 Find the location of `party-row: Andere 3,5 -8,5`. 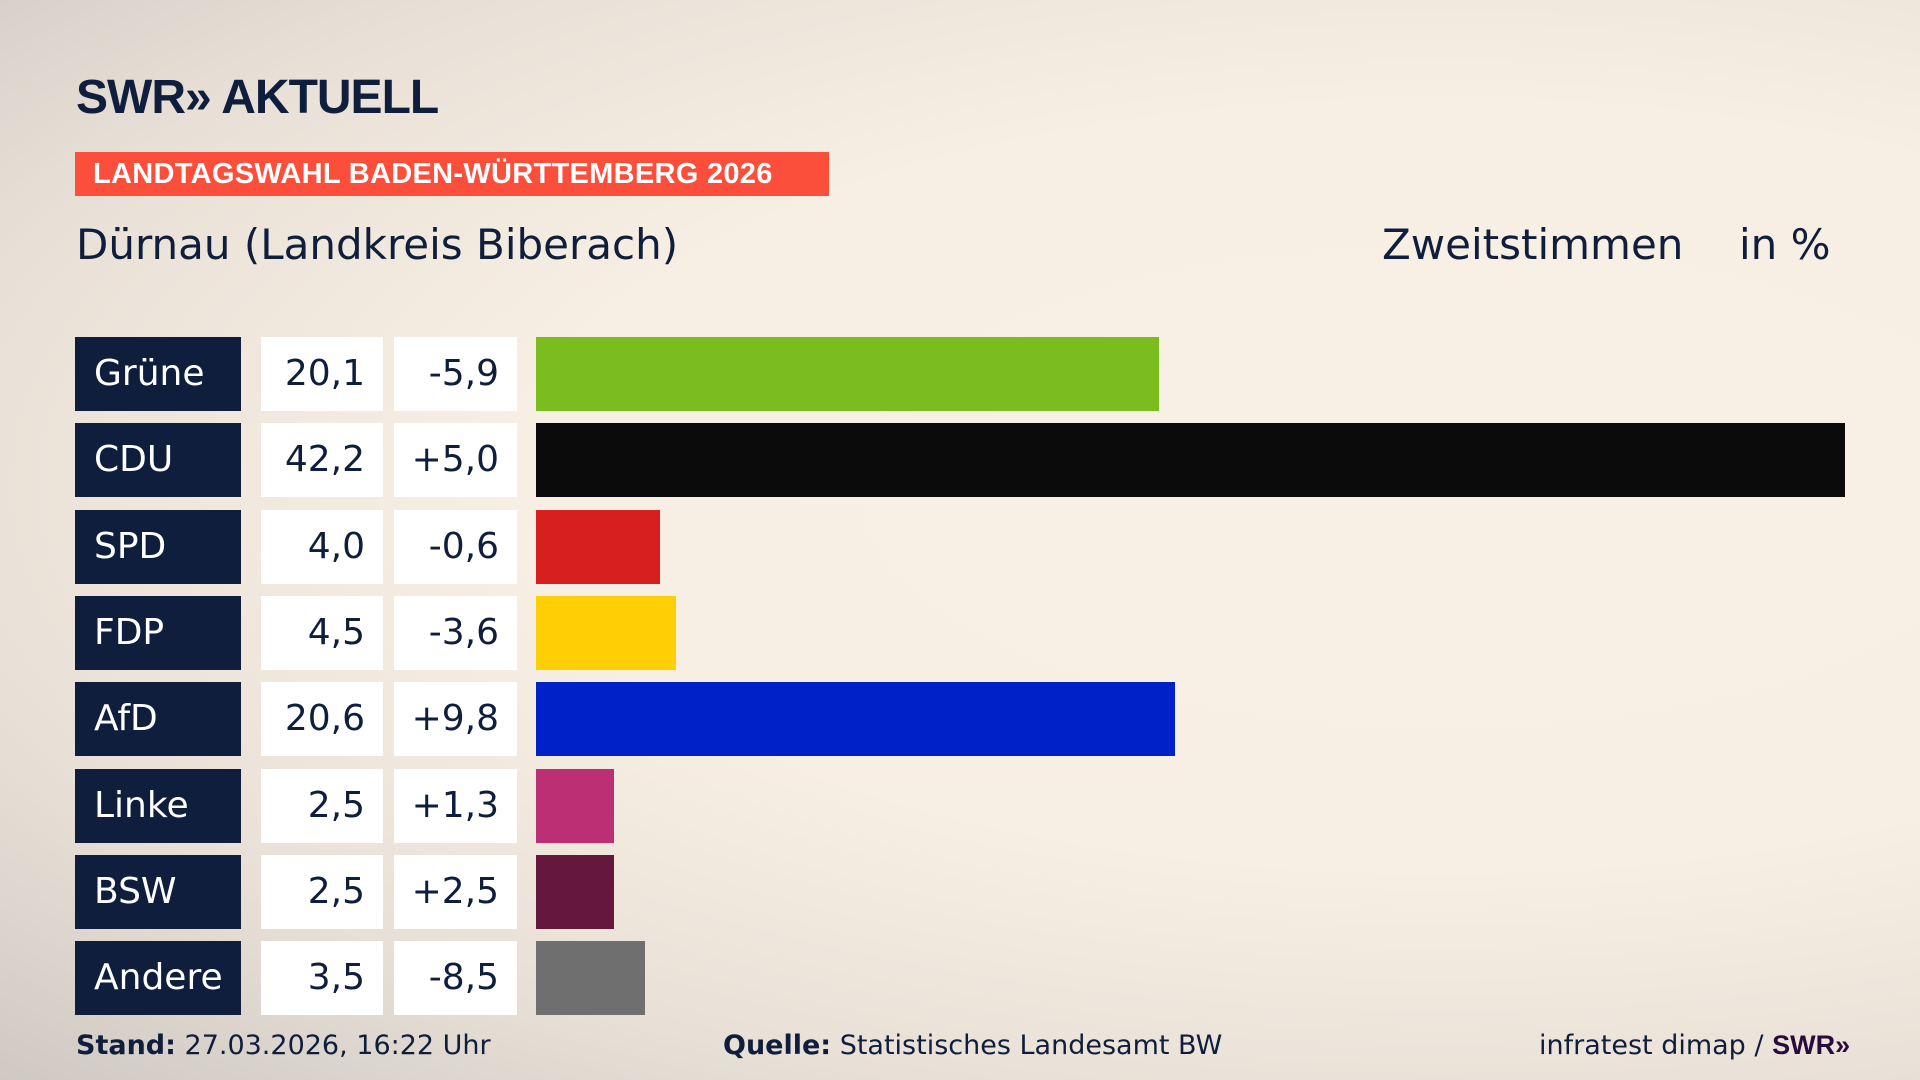

party-row: Andere 3,5 -8,5 is located at coordinates (975, 978).